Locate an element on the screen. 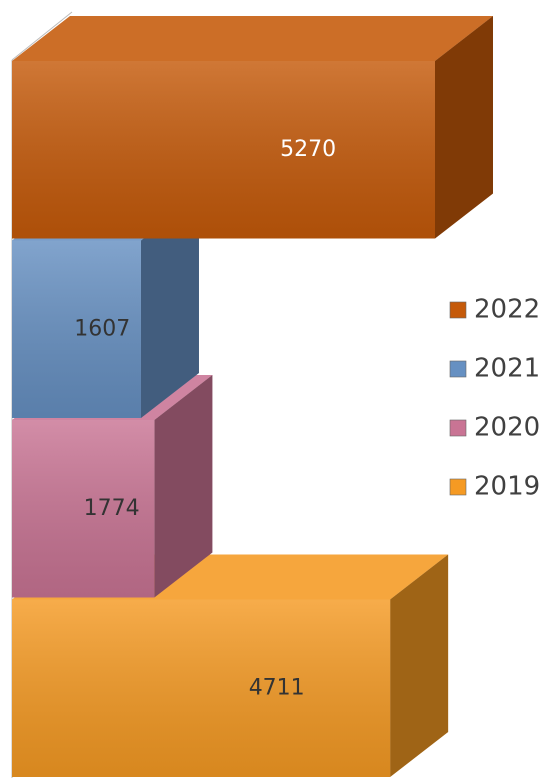  value-label: 5270 is located at coordinates (308, 149).